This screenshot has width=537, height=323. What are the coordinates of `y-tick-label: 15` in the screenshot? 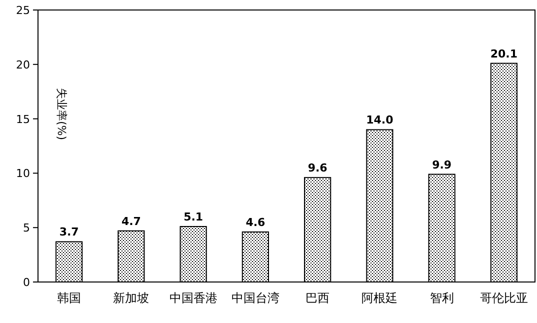 It's located at (23, 119).